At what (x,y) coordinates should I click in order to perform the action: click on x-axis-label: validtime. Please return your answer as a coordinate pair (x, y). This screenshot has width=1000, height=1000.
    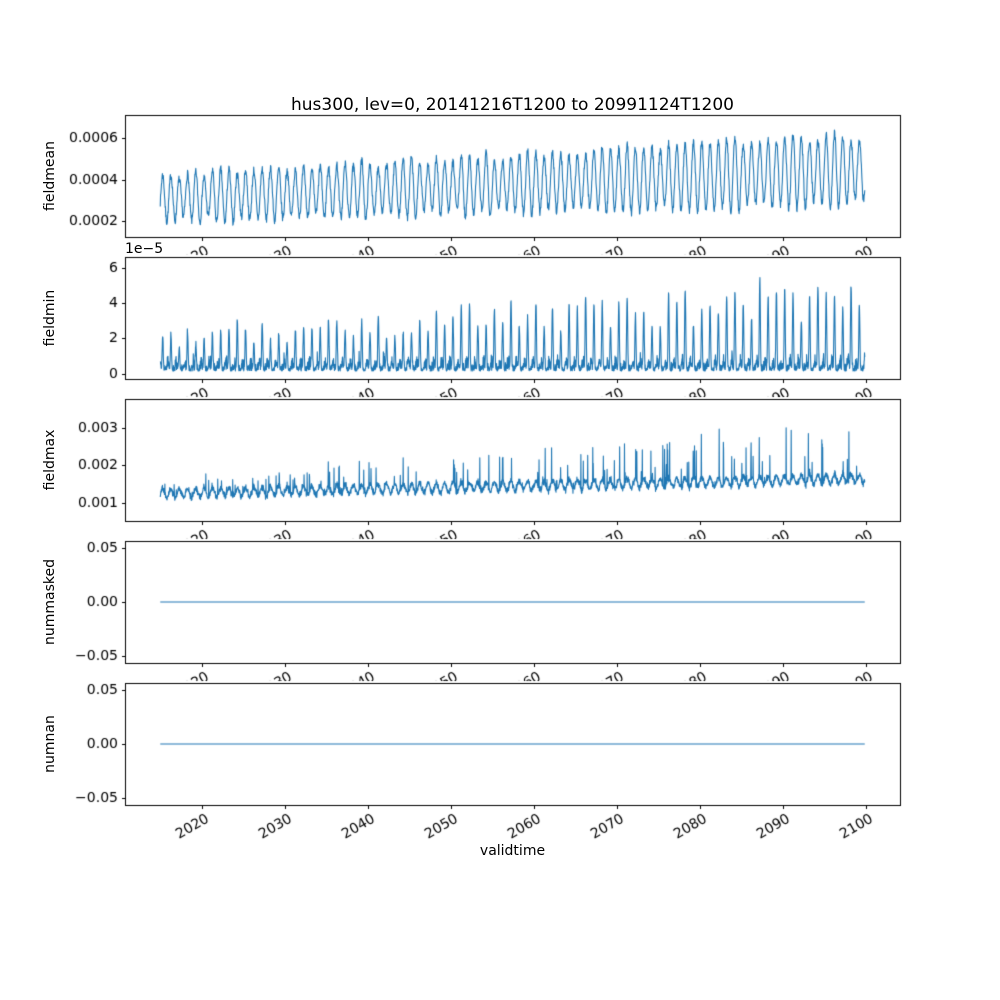
    Looking at the image, I should click on (512, 851).